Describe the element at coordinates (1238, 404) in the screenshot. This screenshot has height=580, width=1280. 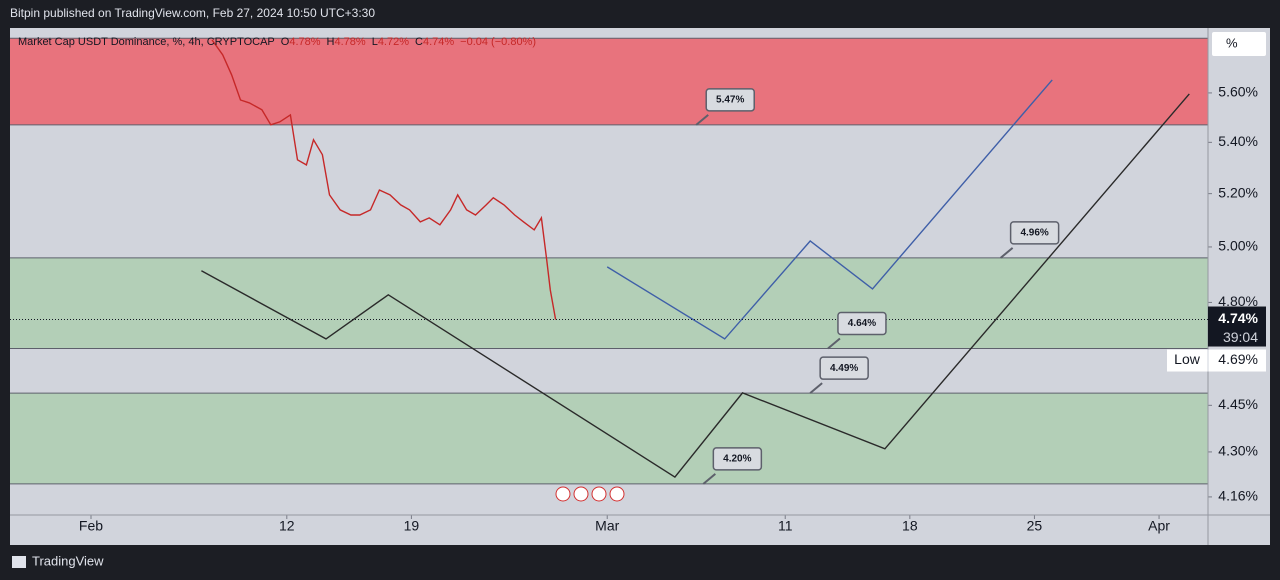
I see `y-tick-label: 4.45%` at that location.